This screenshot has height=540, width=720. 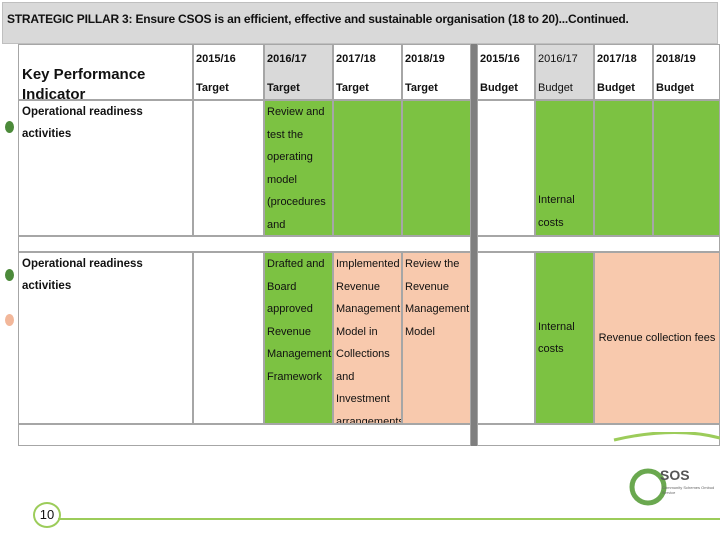 I want to click on budget-cell-2017-19: Revenue collection fees, so click(x=657, y=338).